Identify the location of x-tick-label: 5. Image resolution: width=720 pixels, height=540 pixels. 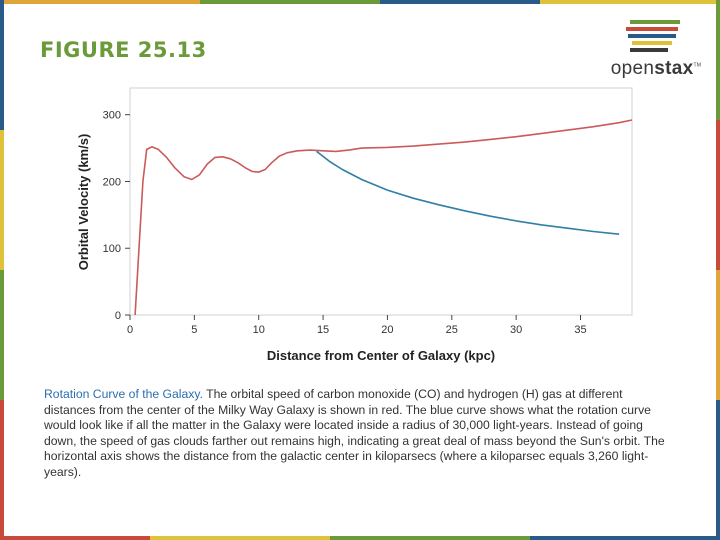
(194, 330).